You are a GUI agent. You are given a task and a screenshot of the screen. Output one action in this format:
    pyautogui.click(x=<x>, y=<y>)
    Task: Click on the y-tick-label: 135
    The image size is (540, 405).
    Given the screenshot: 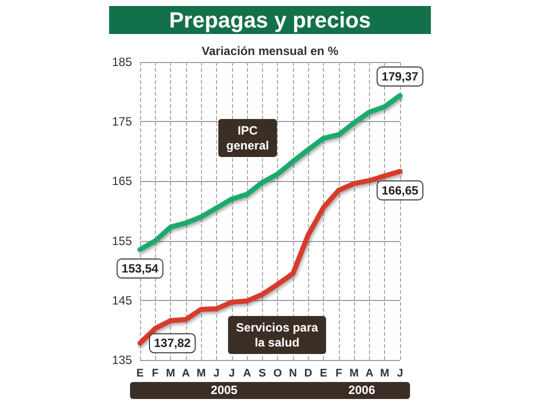 What is the action you would take?
    pyautogui.click(x=122, y=360)
    